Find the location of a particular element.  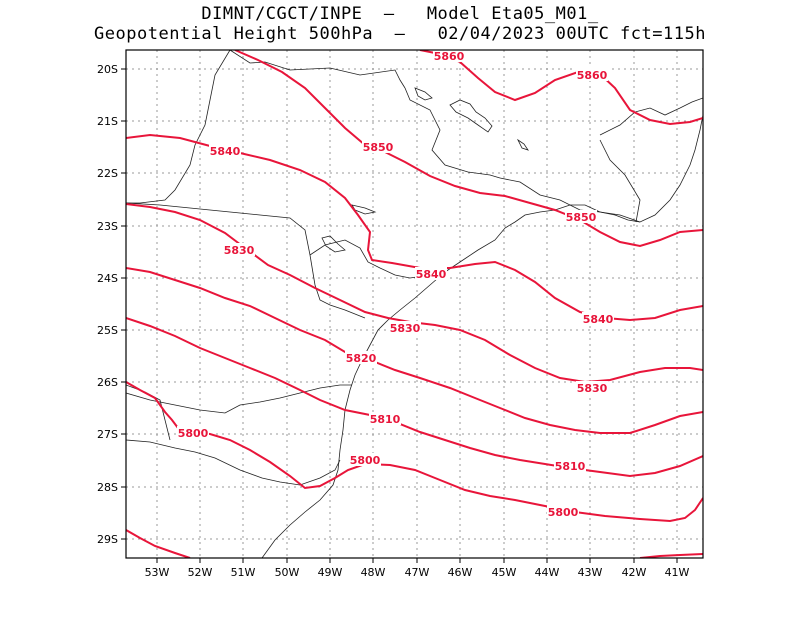

map-title-line-1: DIMNT/CGCT/INPE – Model Eta05_M01_ is located at coordinates (400, 14).